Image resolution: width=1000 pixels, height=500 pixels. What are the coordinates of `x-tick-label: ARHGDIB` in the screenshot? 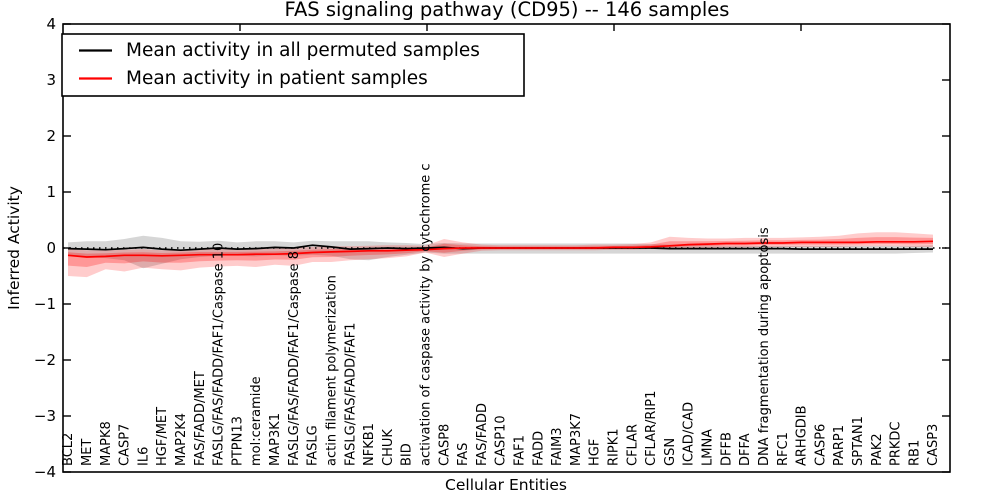 It's located at (802, 435).